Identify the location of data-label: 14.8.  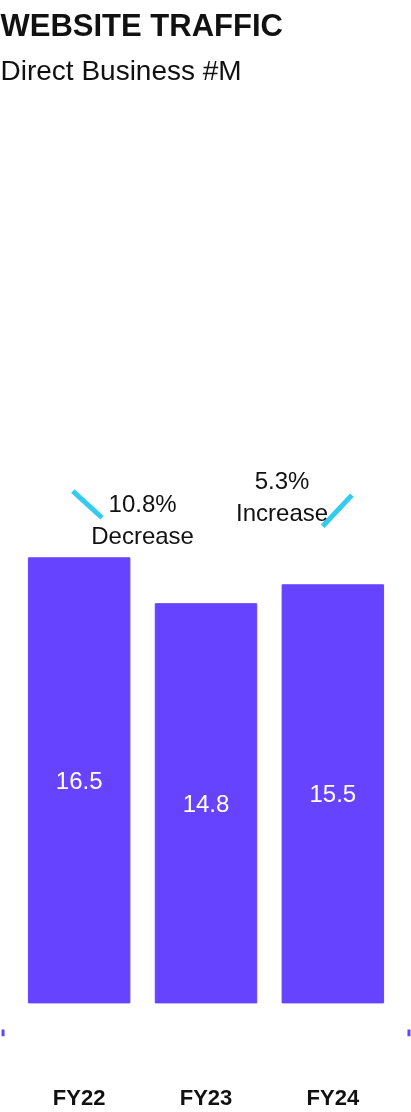
(206, 803).